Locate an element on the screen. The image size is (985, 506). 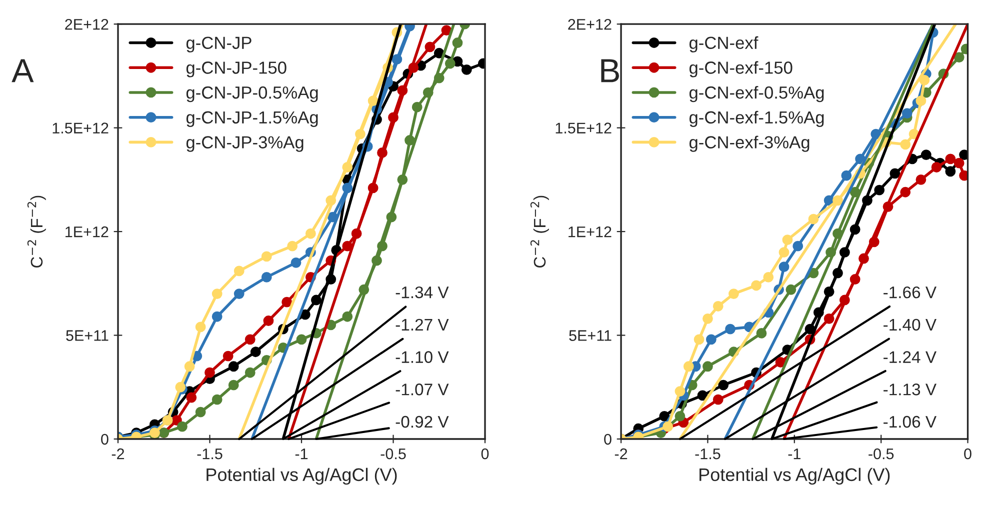
annotation: -1.27 V is located at coordinates (422, 324).